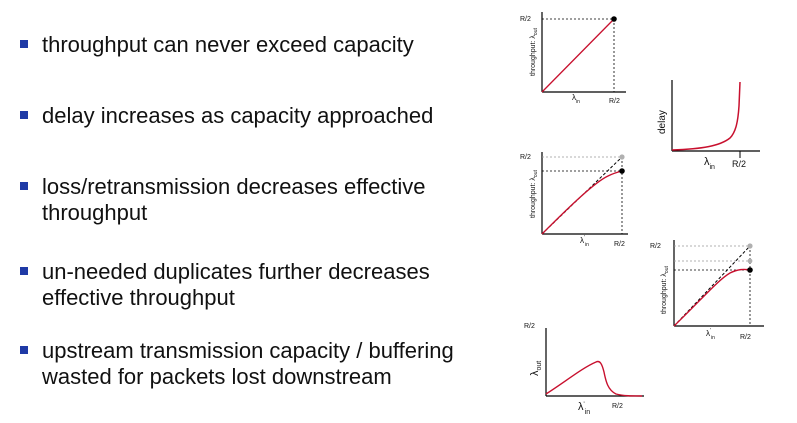 The image size is (797, 423). What do you see at coordinates (138, 297) in the screenshot?
I see `bullet-text-line-2: effective throughput` at bounding box center [138, 297].